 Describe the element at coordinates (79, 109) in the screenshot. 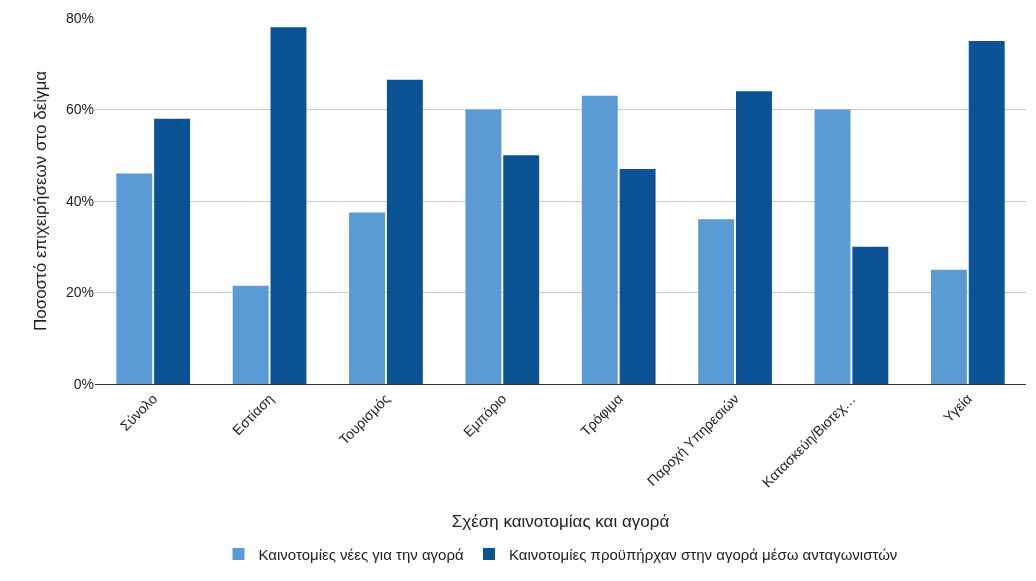

I see `y-tick-label: 60%` at that location.